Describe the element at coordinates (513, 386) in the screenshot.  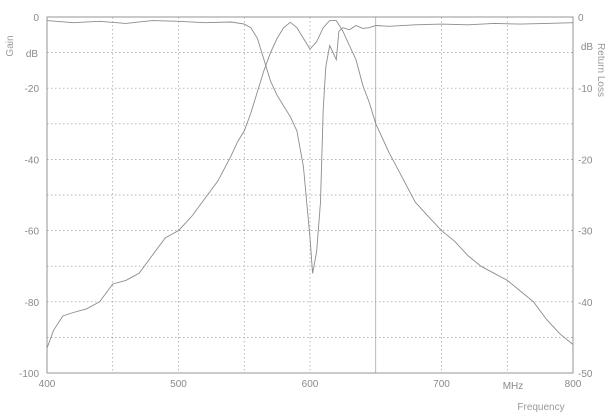
I see `x-unit-label: MHz` at that location.